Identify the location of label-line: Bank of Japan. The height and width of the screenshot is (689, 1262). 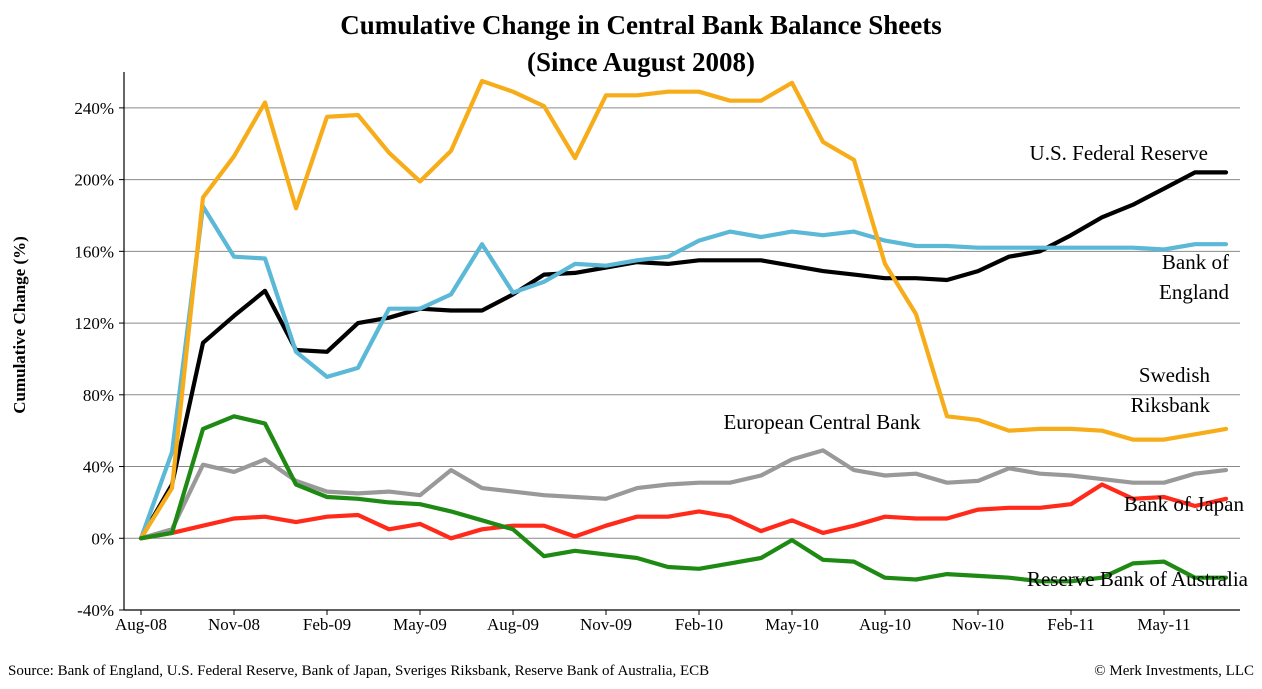
(1184, 504).